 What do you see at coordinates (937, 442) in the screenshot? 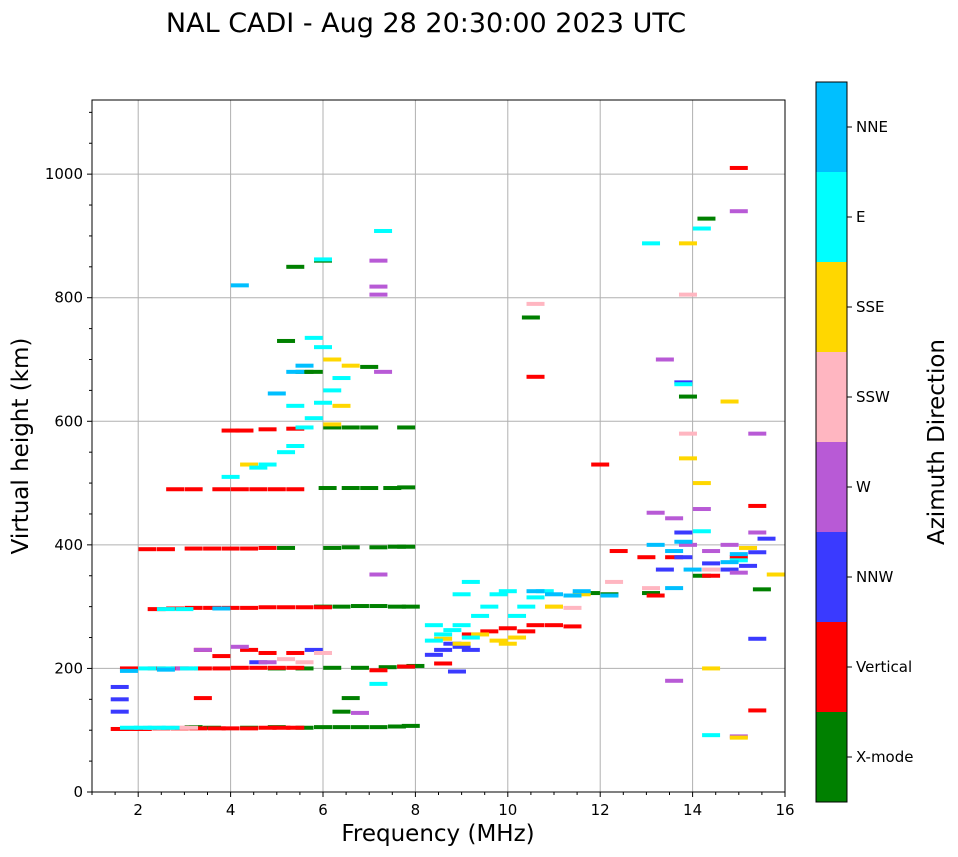
I see `colorbar-label: Azimuth Direction` at bounding box center [937, 442].